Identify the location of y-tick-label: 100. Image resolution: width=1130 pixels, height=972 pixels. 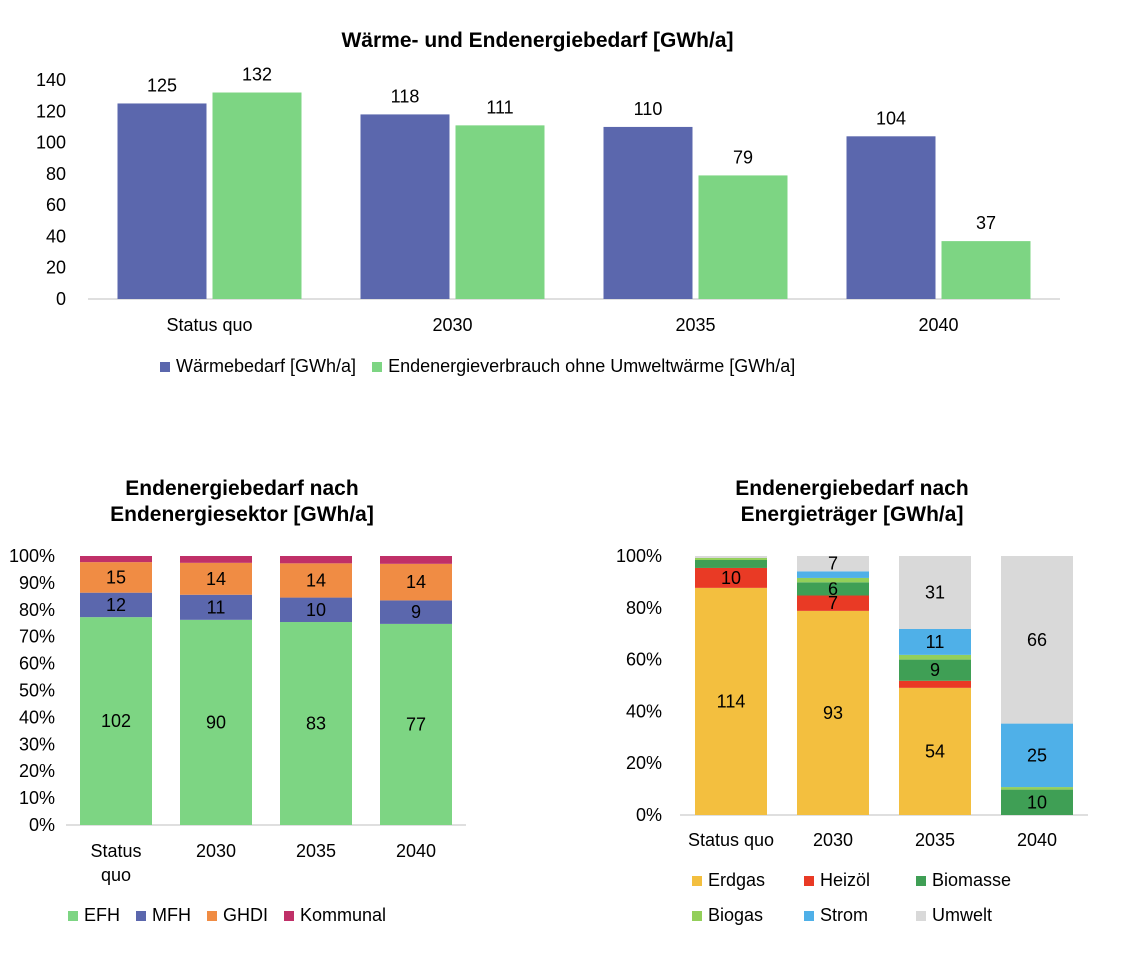
(51, 143).